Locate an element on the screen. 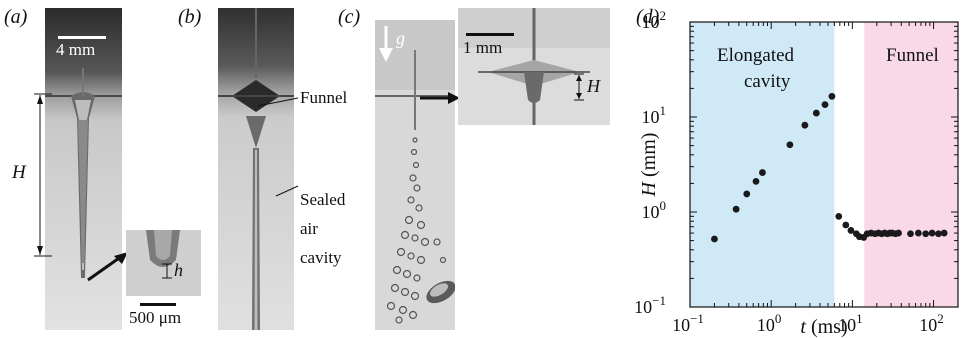 The width and height of the screenshot is (972, 338). panel-b-sealed-line2: air is located at coordinates (309, 228).